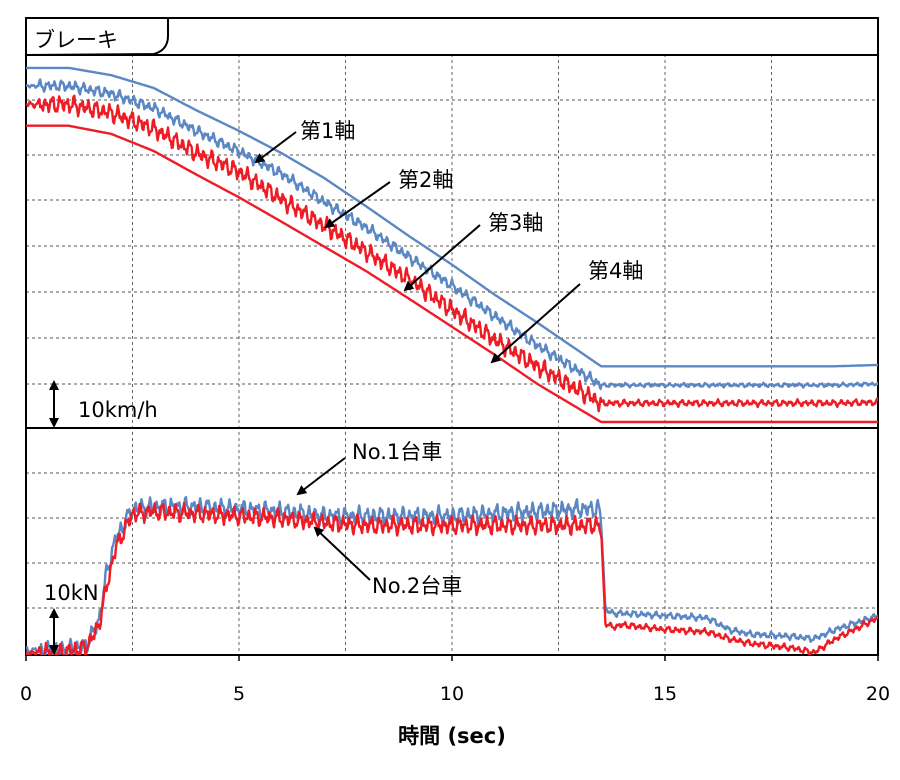 The image size is (900, 780). Describe the element at coordinates (417, 586) in the screenshot. I see `annotation-bogie2: No.2台車` at that location.